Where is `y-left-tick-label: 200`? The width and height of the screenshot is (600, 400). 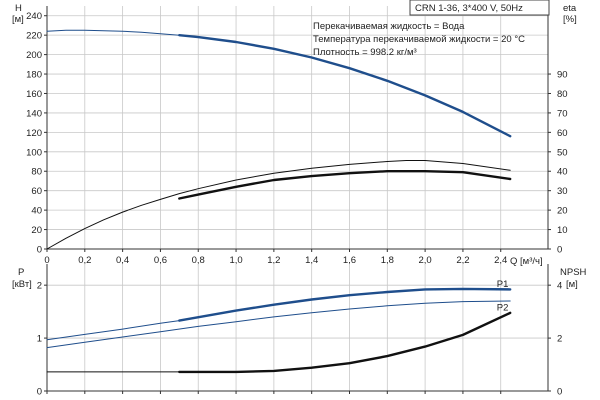
y-left-tick-label: 200 is located at coordinates (34, 55).